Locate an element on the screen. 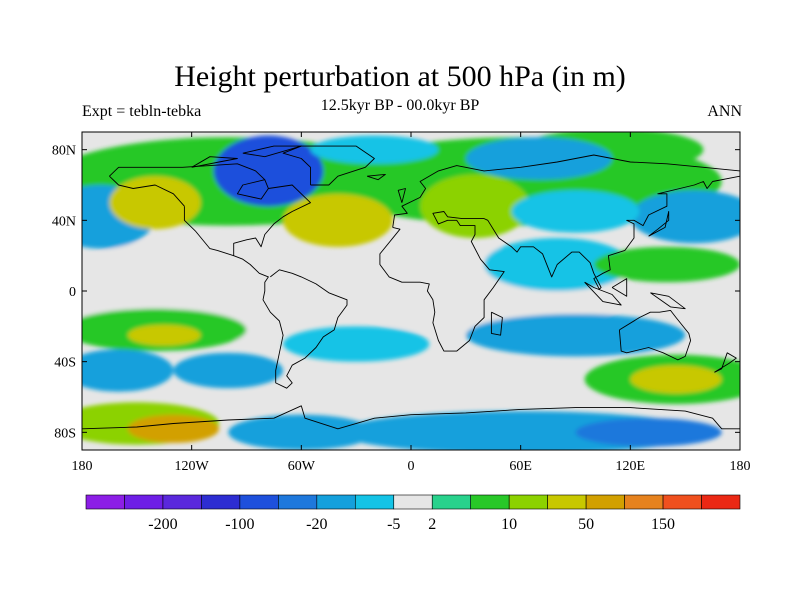  y-tick-label-1: 40N is located at coordinates (64, 221).